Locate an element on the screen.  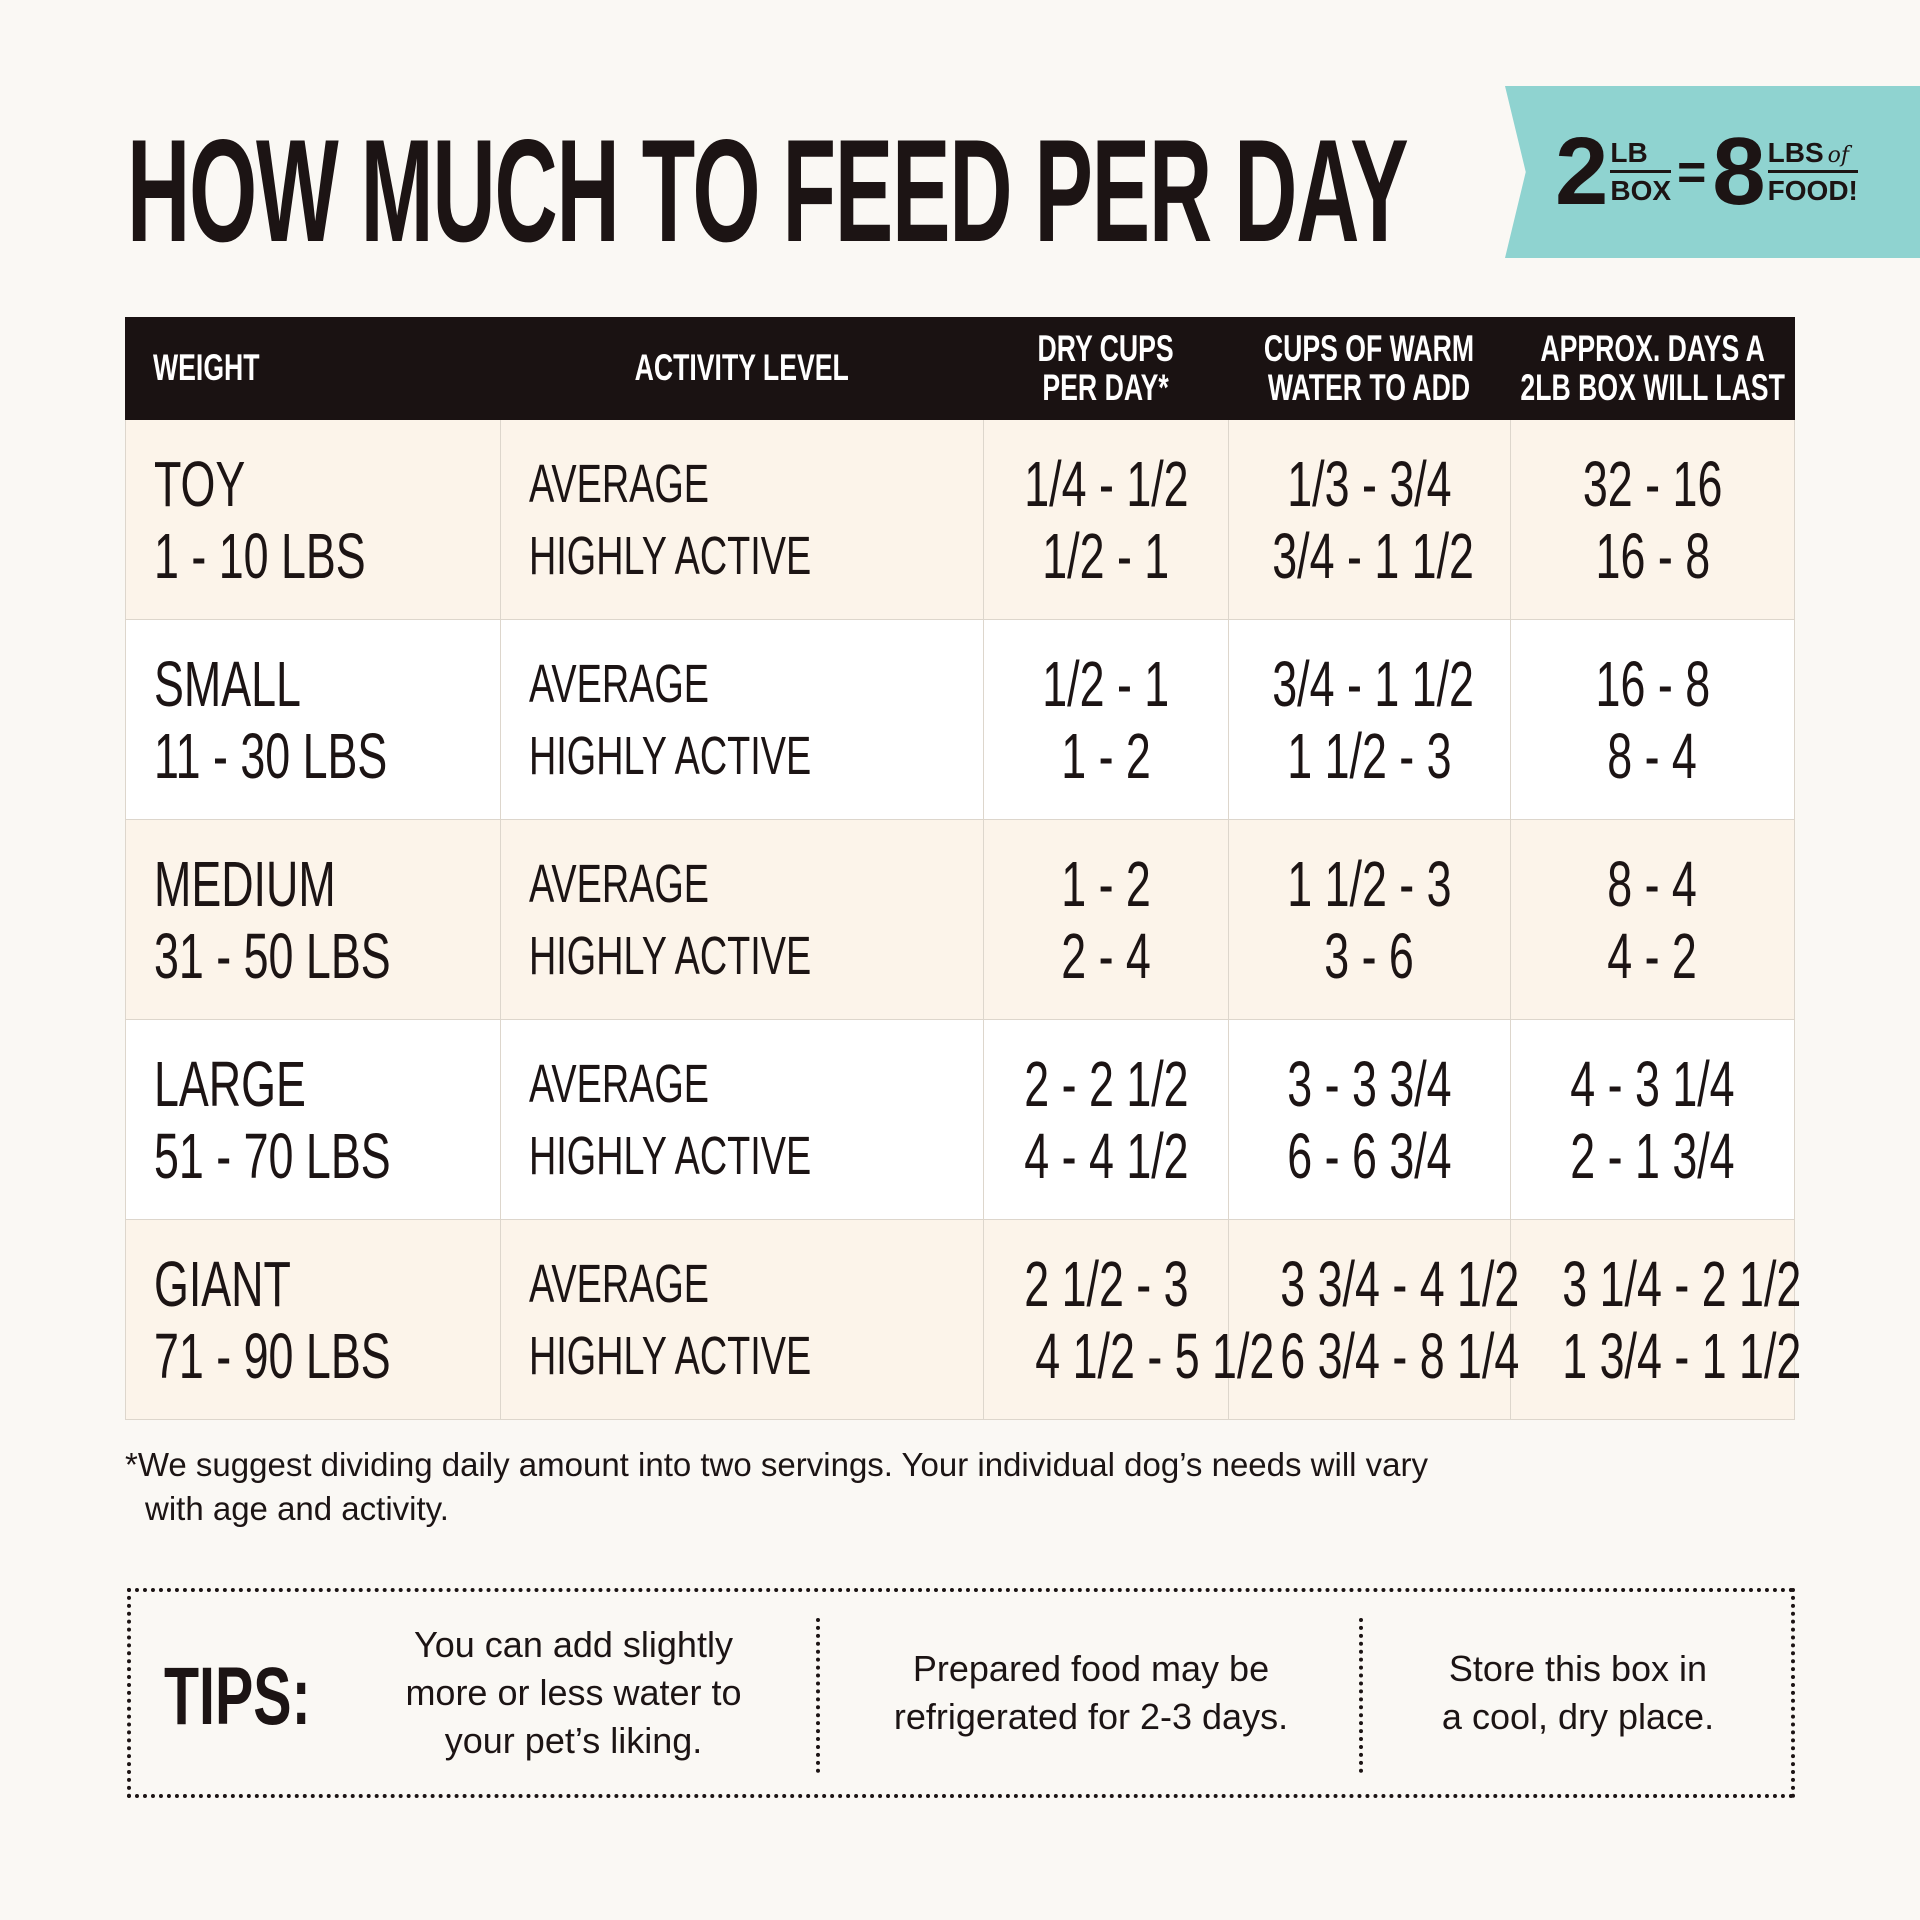
water-cell: 3/4 - 1 1/2 1 1/2 - 3 is located at coordinates (1369, 719).